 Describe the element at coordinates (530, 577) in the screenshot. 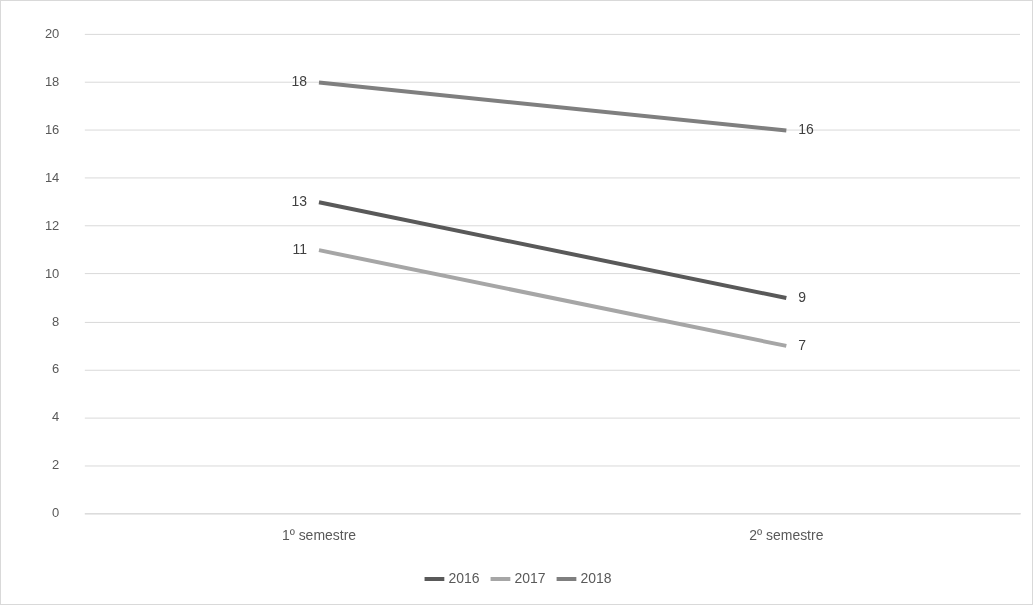

I see `legend-label: 2017` at that location.